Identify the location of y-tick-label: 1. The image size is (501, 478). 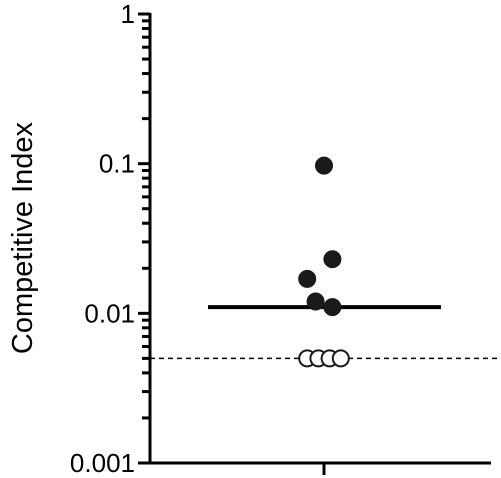
(128, 14).